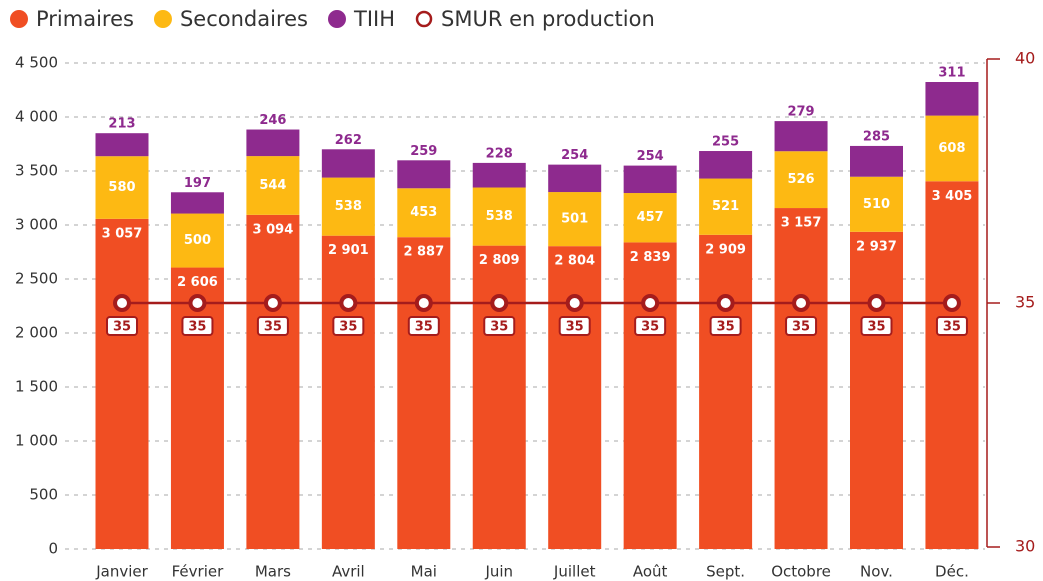 This screenshot has width=1043, height=581. Describe the element at coordinates (273, 229) in the screenshot. I see `value-label: 3 094` at that location.